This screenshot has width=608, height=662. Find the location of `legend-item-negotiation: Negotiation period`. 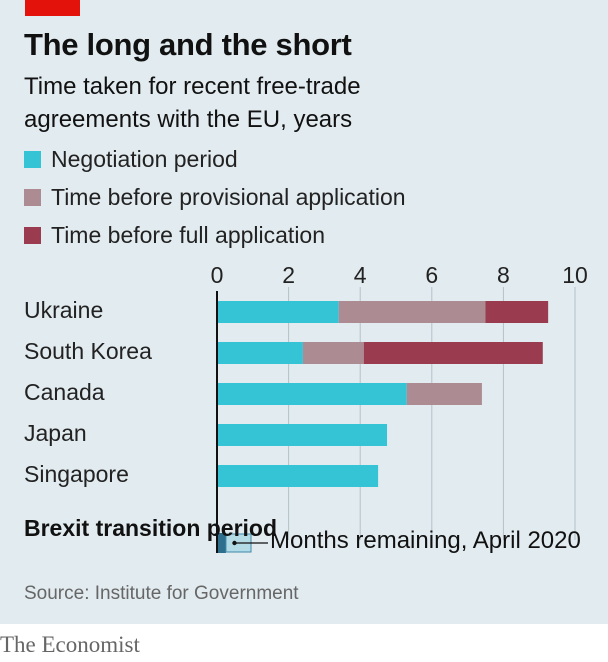

legend-item-negotiation: Negotiation period is located at coordinates (131, 159).